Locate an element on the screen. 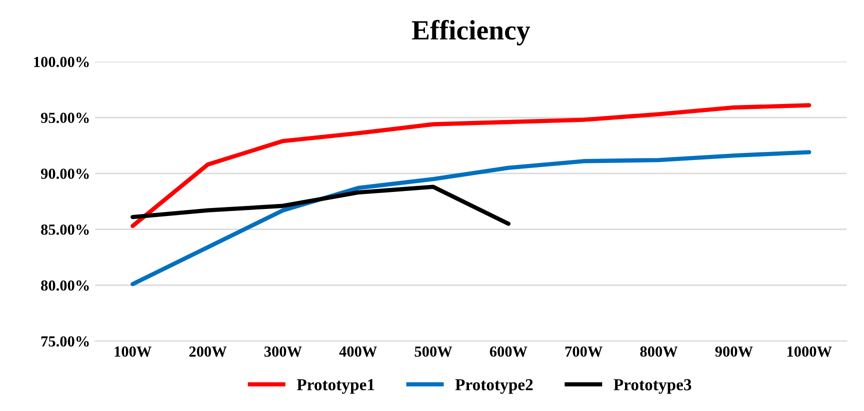 The height and width of the screenshot is (411, 864). legend-label: Prototype2 is located at coordinates (494, 386).